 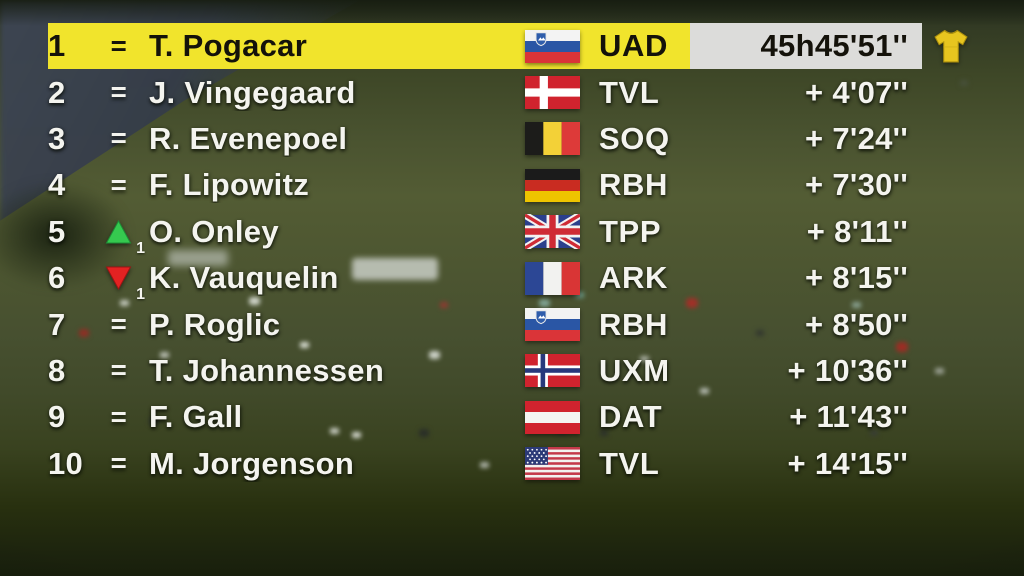 What do you see at coordinates (229, 185) in the screenshot?
I see `rider-name: F. Lipowitz` at bounding box center [229, 185].